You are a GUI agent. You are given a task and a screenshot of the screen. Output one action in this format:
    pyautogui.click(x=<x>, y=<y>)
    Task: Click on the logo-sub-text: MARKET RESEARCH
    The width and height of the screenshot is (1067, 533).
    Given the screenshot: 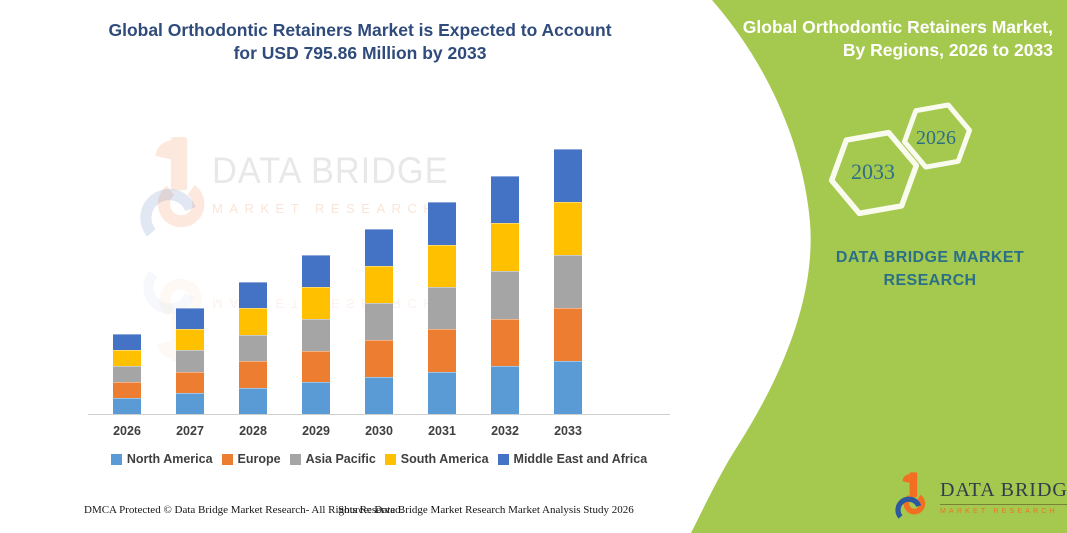 What is the action you would take?
    pyautogui.click(x=999, y=511)
    